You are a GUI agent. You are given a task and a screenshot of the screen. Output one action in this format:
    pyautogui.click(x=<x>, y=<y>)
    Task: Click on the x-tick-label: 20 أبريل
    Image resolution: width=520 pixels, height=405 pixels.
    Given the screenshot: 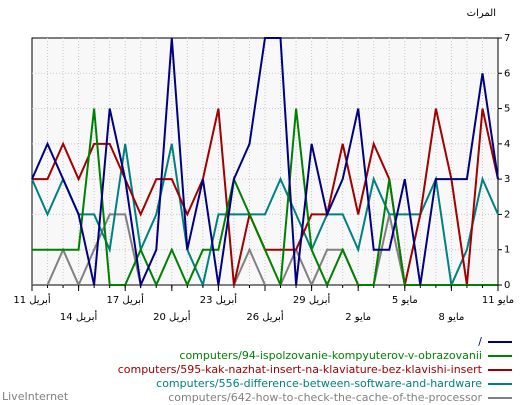 What is the action you would take?
    pyautogui.click(x=172, y=316)
    